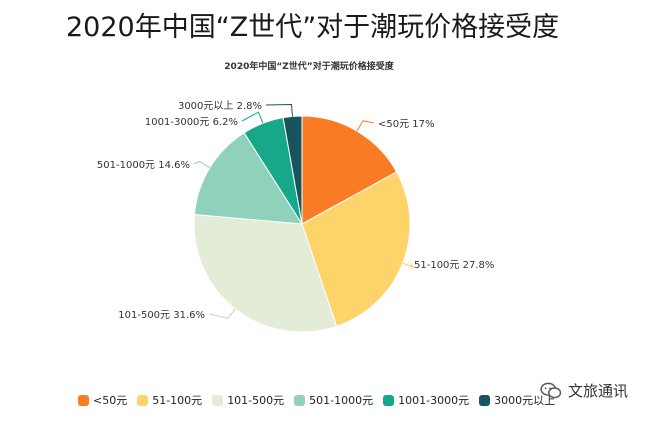 This screenshot has height=423, width=661. I want to click on page-title: 2020年中国“Z世代”对于潮玩价格接受度, so click(313, 27).